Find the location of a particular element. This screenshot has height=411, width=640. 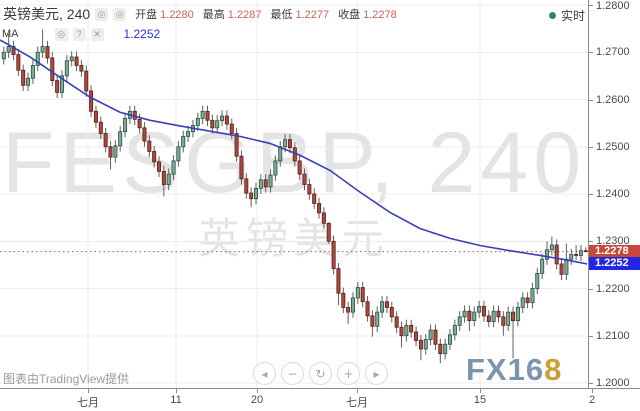

high-value: 1.2287 is located at coordinates (244, 15).